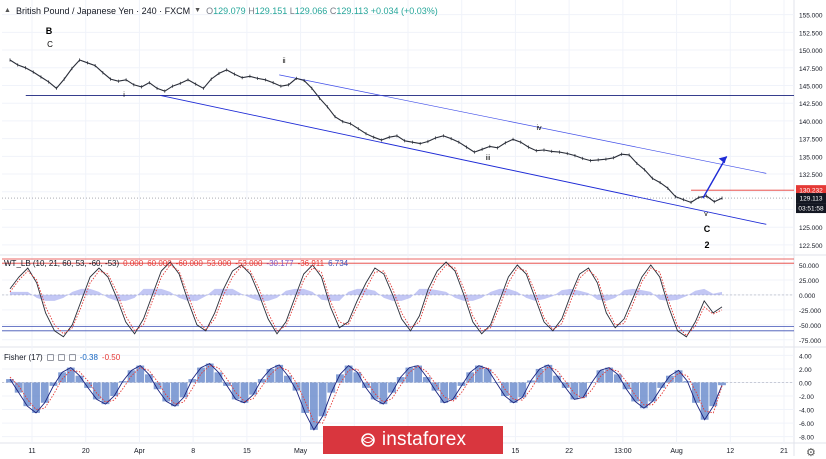 The height and width of the screenshot is (459, 826). What do you see at coordinates (809, 281) in the screenshot?
I see `y-tick-label: 25.000` at bounding box center [809, 281].